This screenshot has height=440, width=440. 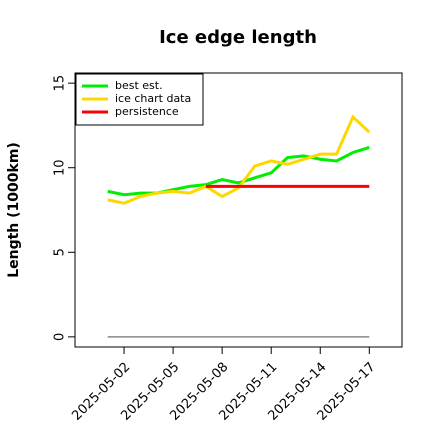 I want to click on y-tick-label: 10, so click(x=60, y=167).